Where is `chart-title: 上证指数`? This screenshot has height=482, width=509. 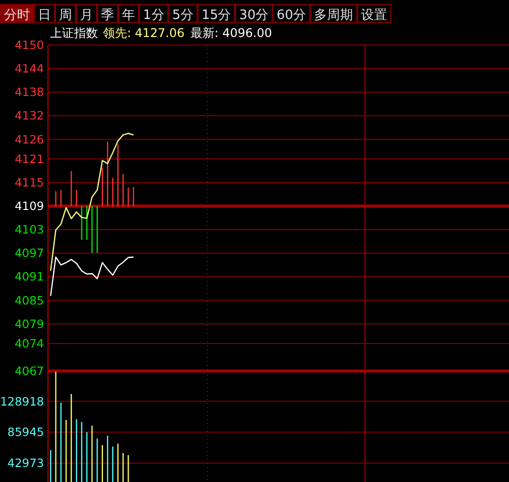
chart-title: 上证指数 is located at coordinates (74, 33).